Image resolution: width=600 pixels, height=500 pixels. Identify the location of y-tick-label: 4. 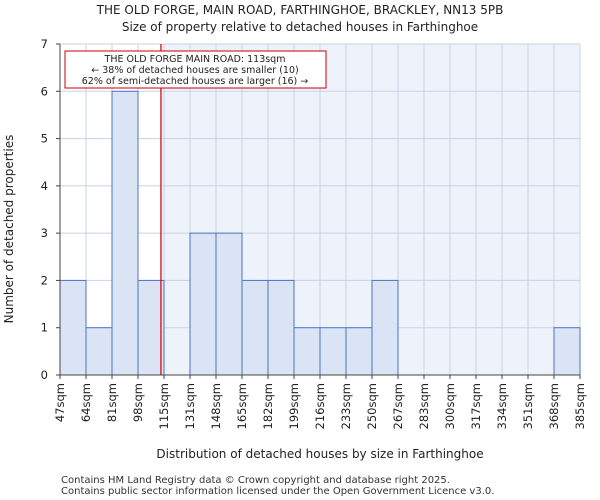
(44, 186).